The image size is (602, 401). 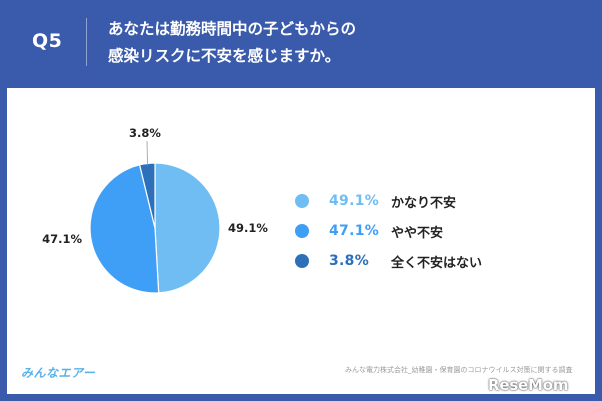 What do you see at coordinates (58, 373) in the screenshot?
I see `brand-logo: みんなエアー` at bounding box center [58, 373].